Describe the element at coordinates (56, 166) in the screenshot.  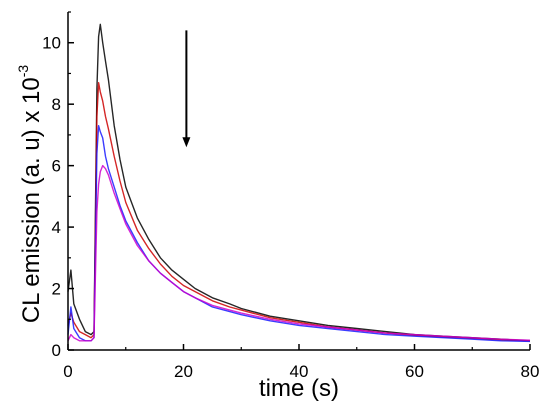
I see `y-tick-label: 6` at that location.